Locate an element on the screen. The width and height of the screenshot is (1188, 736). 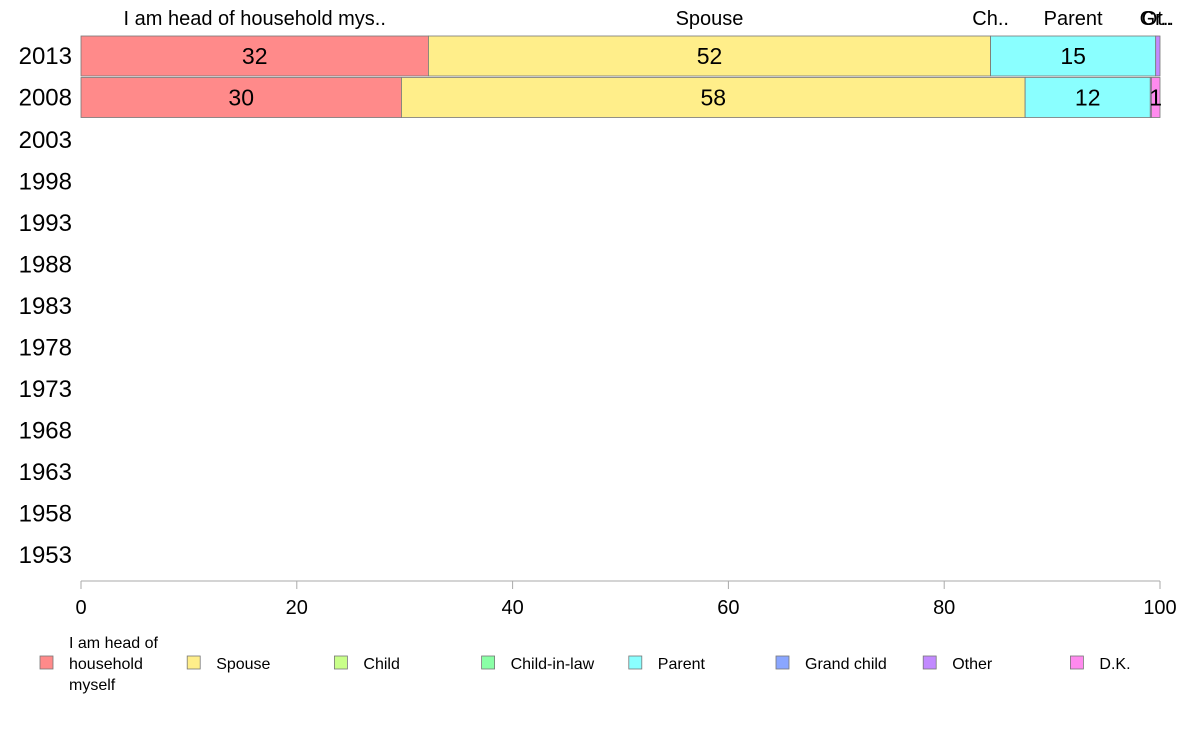
x-tick-label: 100 is located at coordinates (1159, 608).